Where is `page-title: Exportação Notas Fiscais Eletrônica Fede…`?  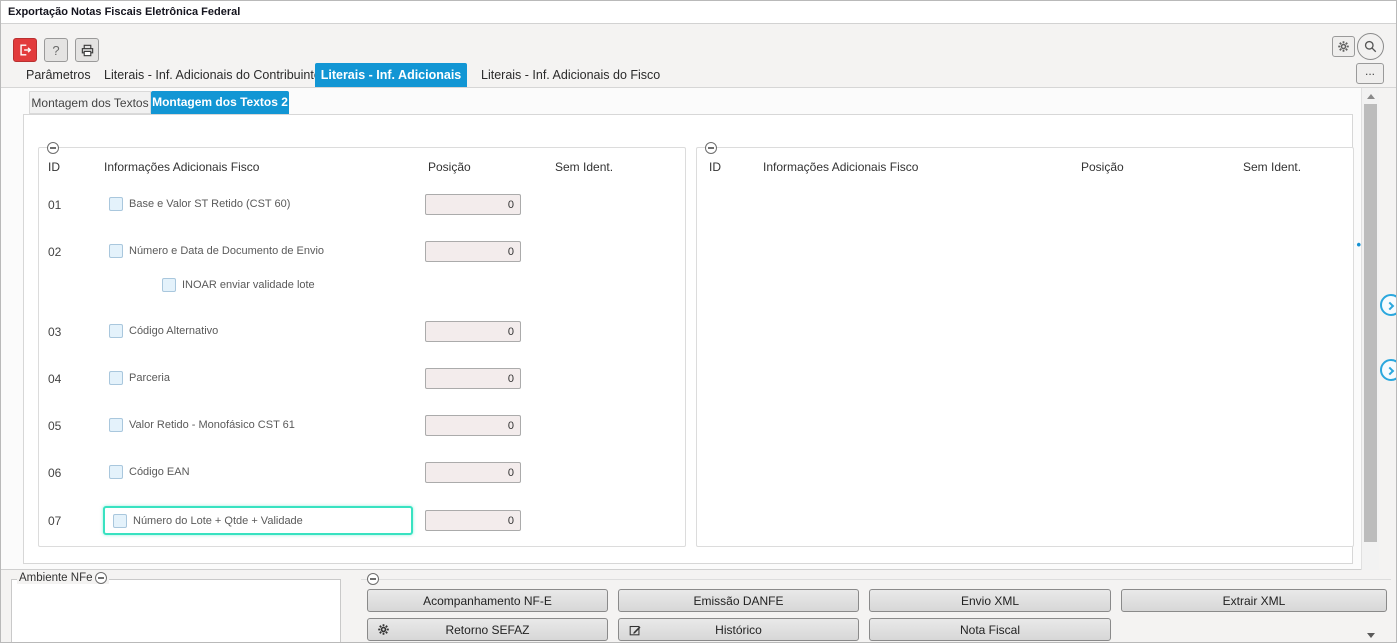 page-title: Exportação Notas Fiscais Eletrônica Fede… is located at coordinates (124, 12).